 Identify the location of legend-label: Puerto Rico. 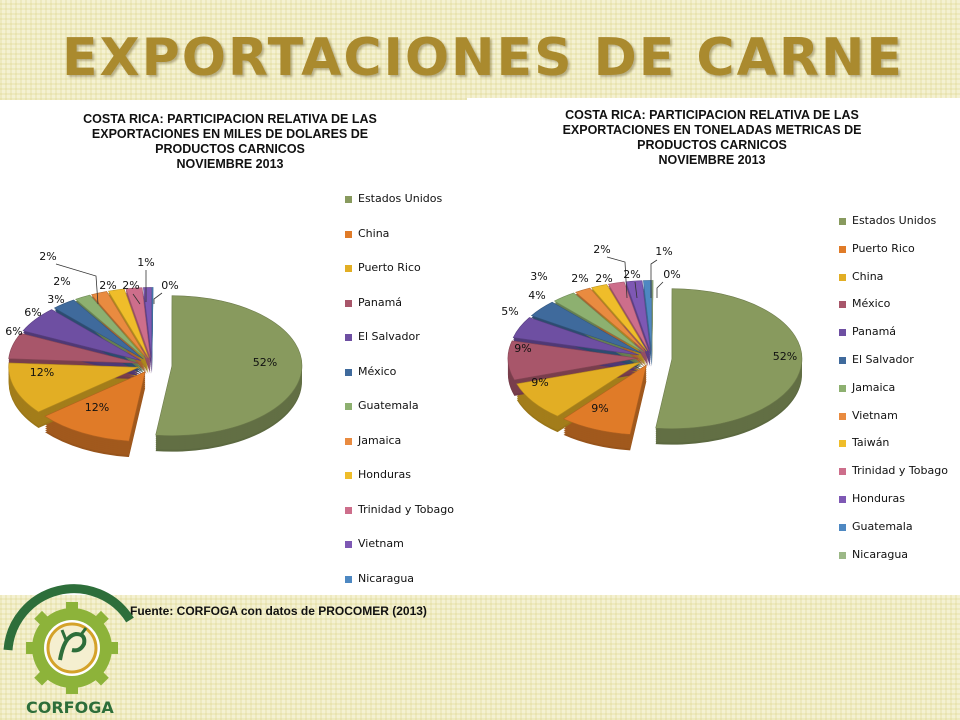
(883, 248).